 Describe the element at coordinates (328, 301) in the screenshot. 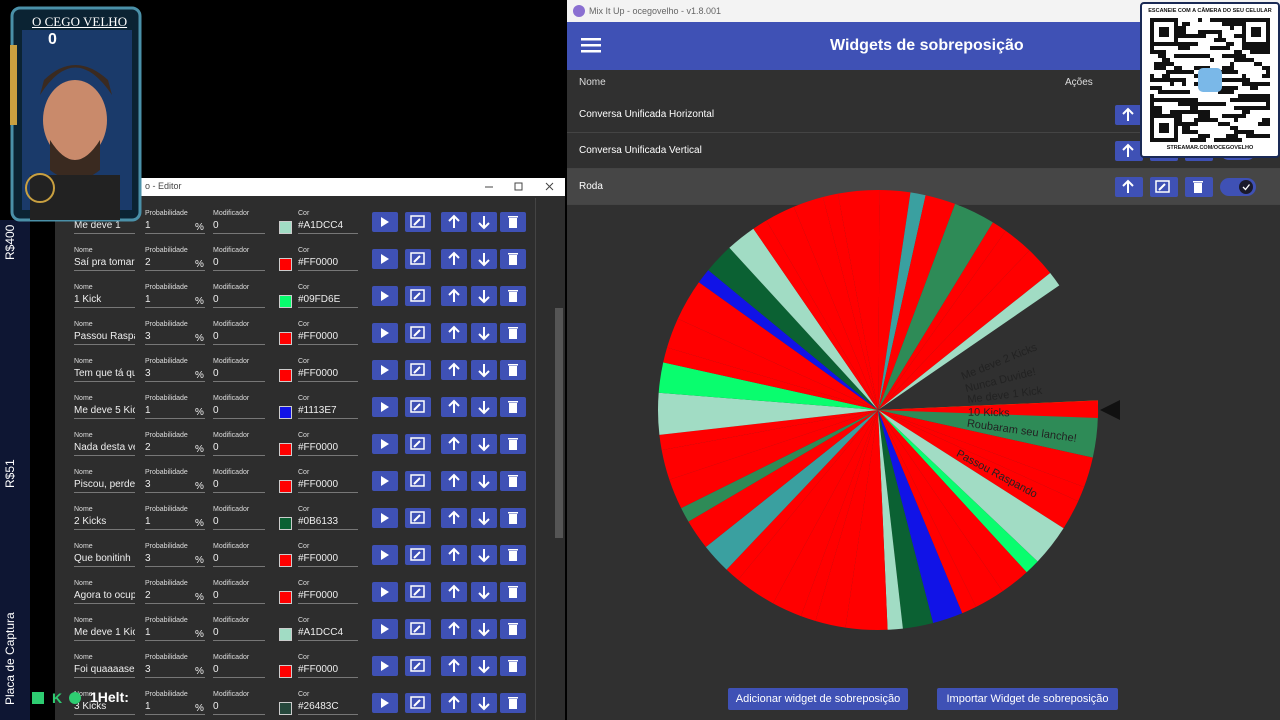

I see `color-field: #09FD6E` at that location.